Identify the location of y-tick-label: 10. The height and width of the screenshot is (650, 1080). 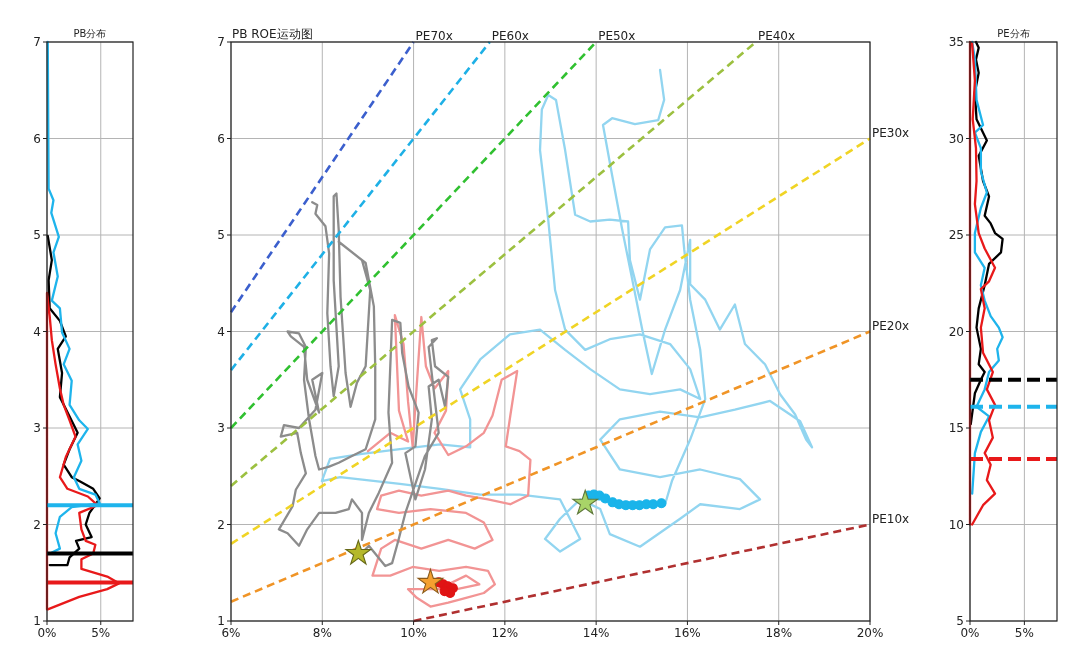
(956, 524).